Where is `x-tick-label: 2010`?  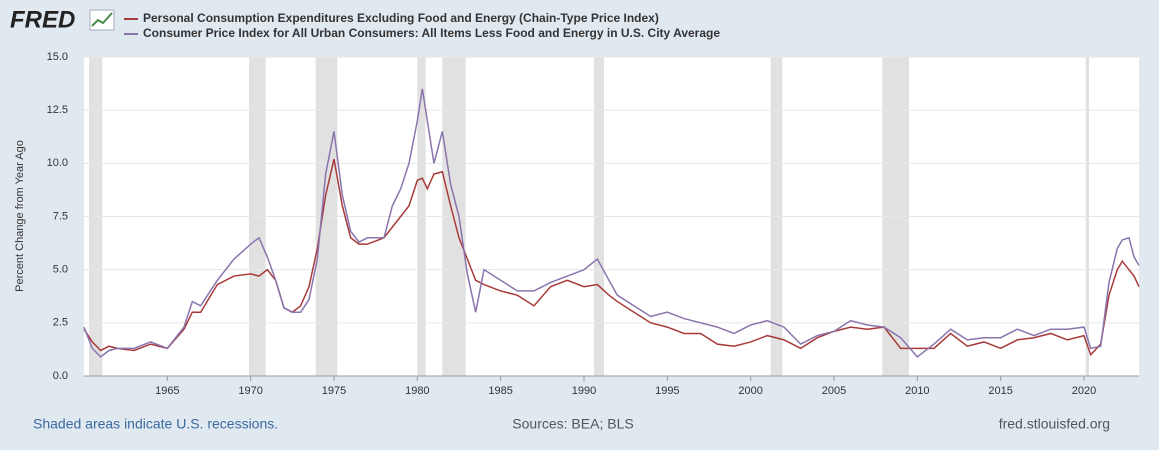
x-tick-label: 2010 is located at coordinates (917, 391).